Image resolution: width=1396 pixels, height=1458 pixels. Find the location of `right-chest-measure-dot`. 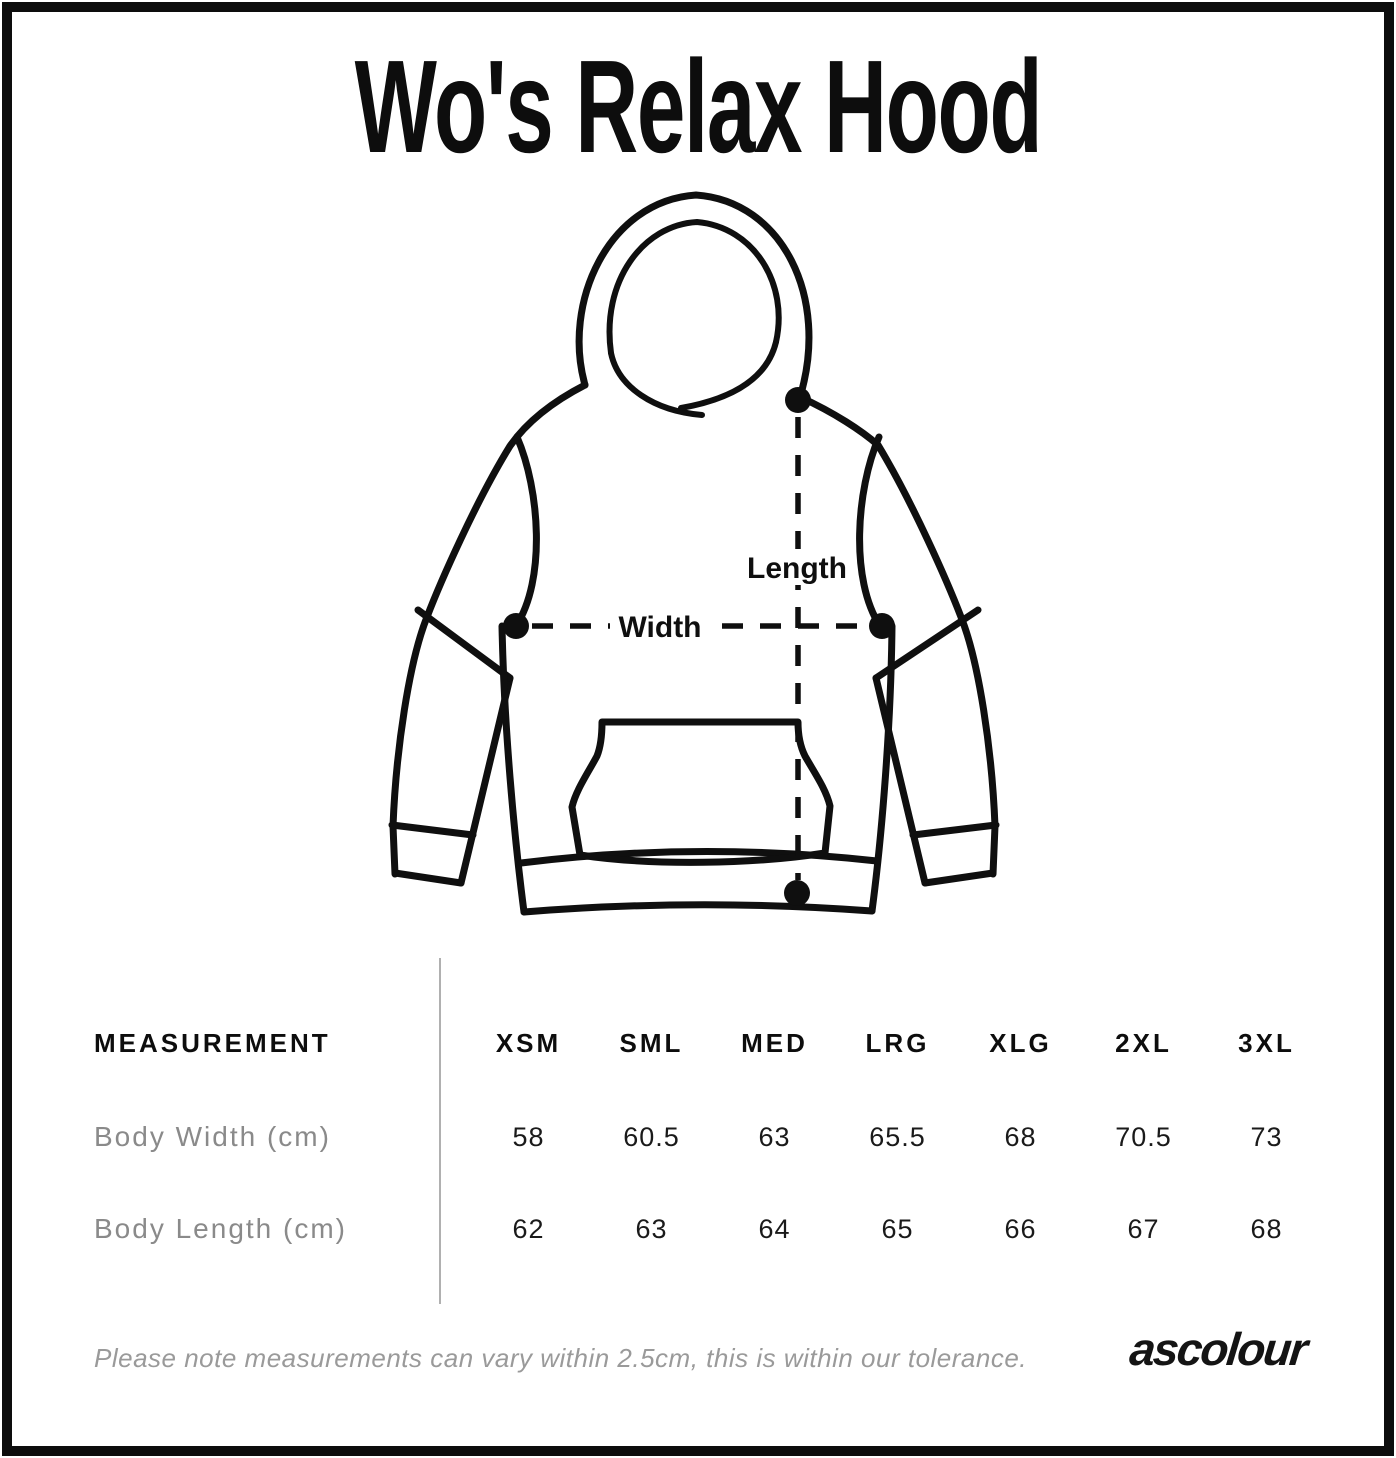

right-chest-measure-dot is located at coordinates (882, 626).